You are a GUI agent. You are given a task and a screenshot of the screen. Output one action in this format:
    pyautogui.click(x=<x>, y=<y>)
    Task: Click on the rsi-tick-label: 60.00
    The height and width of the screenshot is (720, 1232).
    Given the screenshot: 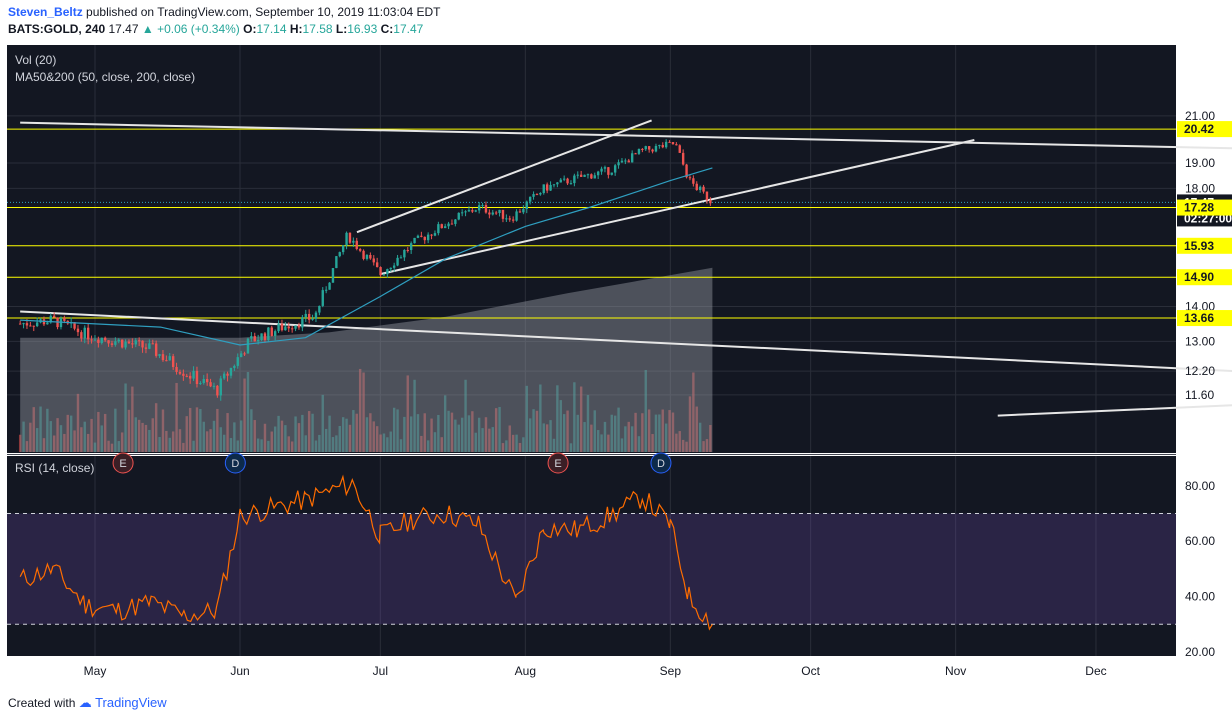 What is the action you would take?
    pyautogui.click(x=1200, y=541)
    